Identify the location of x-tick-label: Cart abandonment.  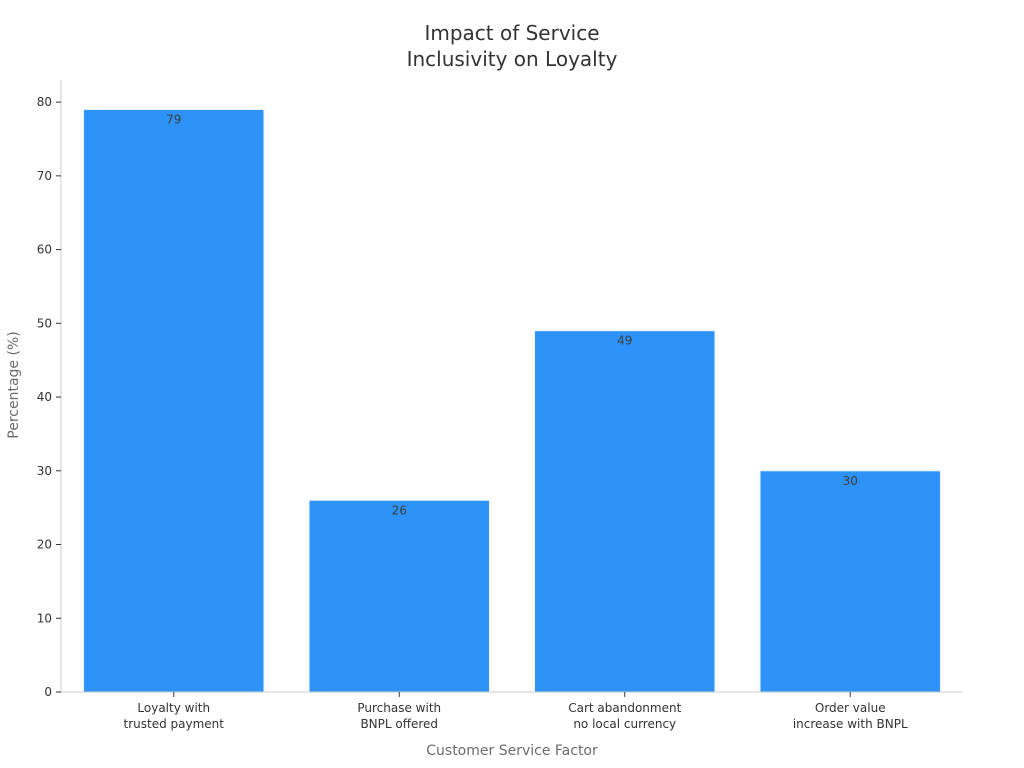
(624, 708).